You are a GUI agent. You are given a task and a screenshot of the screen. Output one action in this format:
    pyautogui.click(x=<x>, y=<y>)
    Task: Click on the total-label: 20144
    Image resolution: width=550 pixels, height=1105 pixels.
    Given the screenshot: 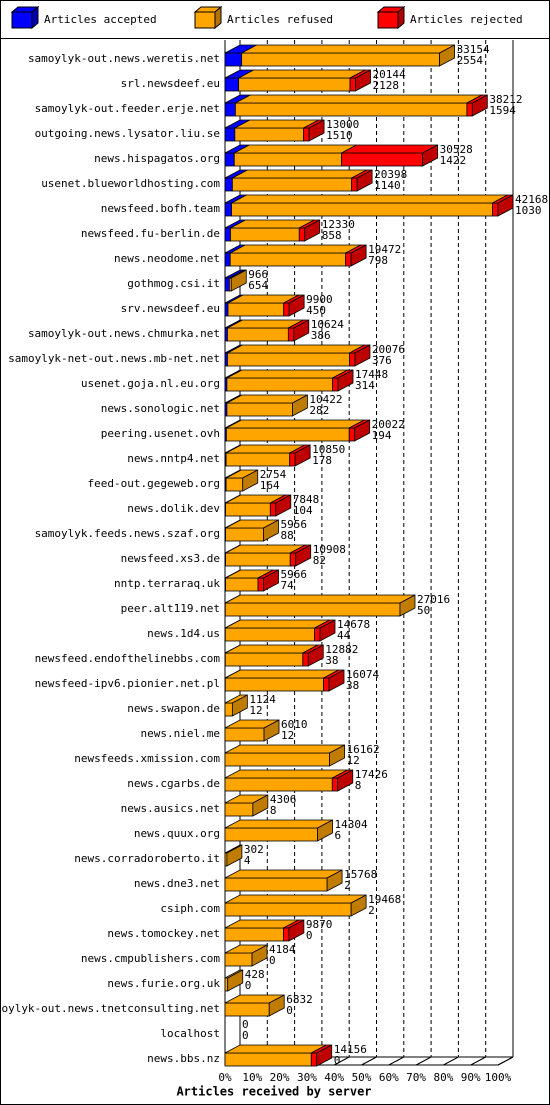 What is the action you would take?
    pyautogui.click(x=388, y=74)
    